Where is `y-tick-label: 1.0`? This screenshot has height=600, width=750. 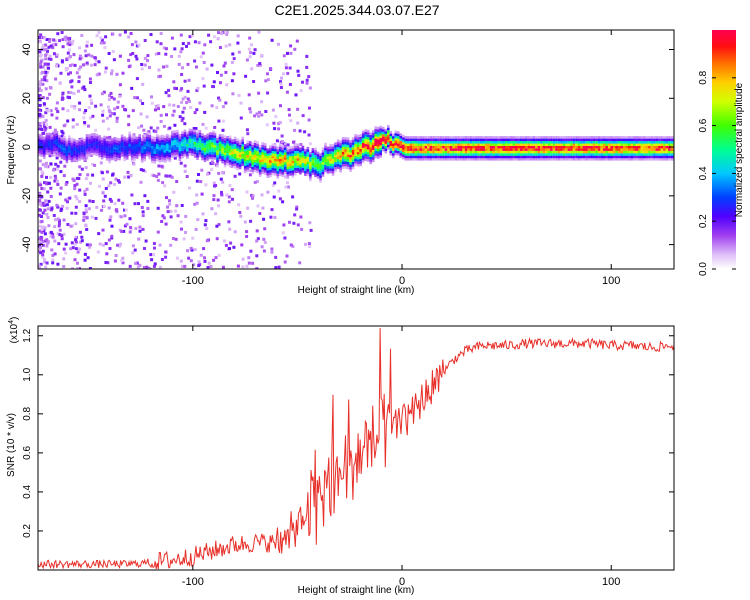 y-tick-label: 1.0 is located at coordinates (27, 374).